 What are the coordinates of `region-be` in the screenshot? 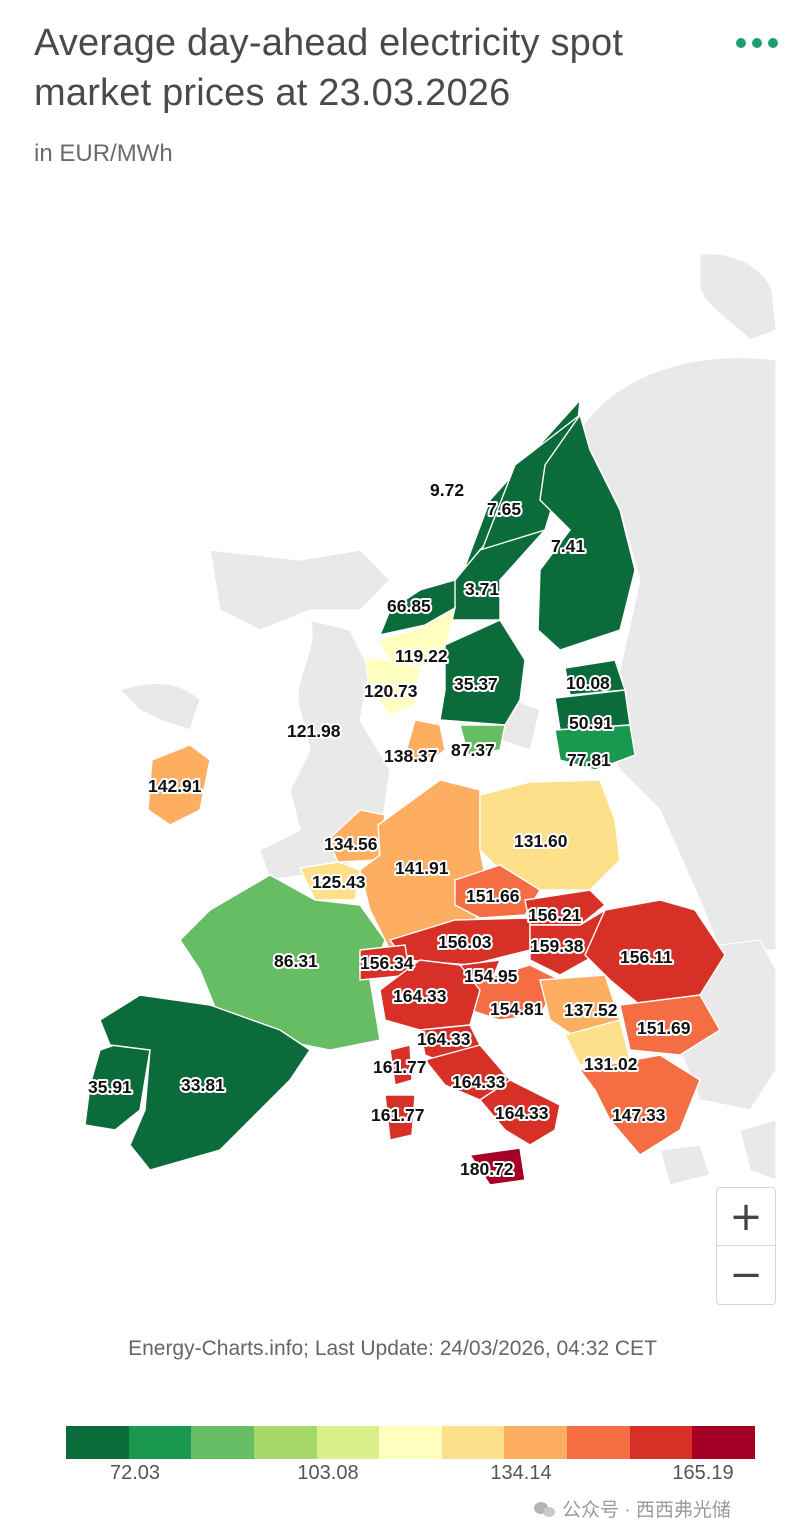 It's located at (329, 881).